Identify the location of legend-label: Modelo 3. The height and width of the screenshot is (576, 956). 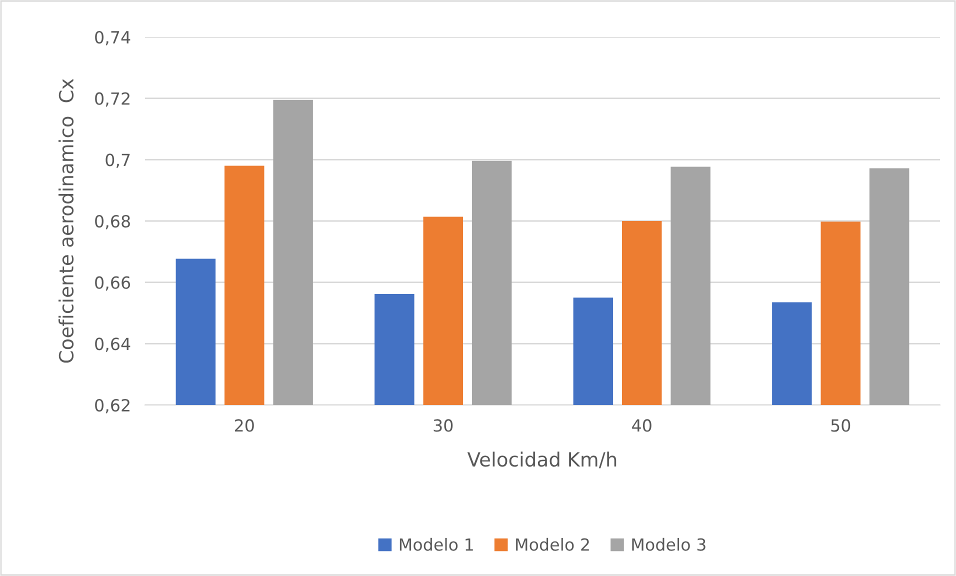
(669, 544).